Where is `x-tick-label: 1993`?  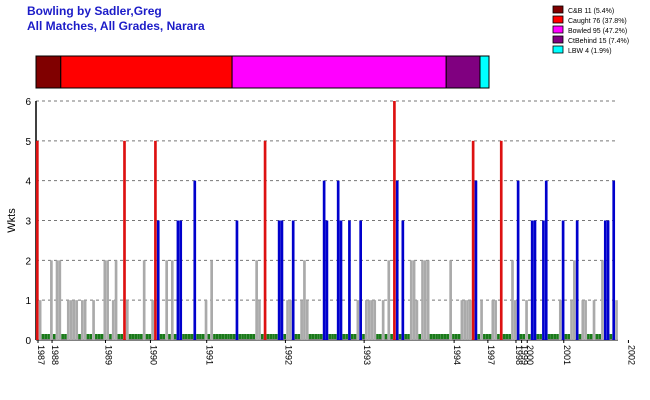 x-tick-label: 1993 is located at coordinates (367, 355).